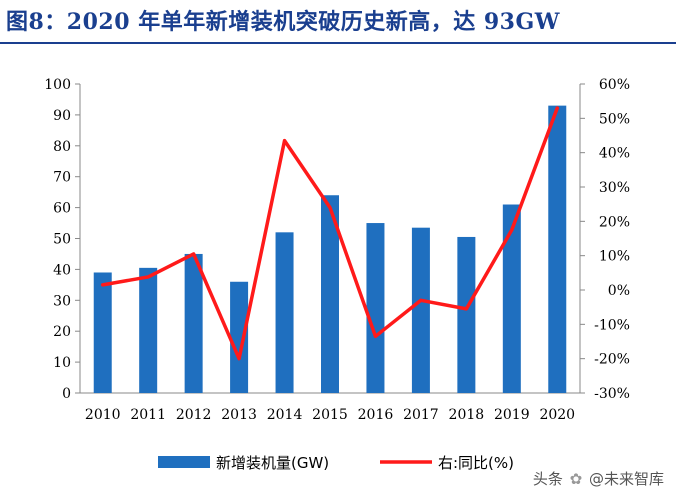  What do you see at coordinates (184, 462) in the screenshot?
I see `legend-bar-swatch` at bounding box center [184, 462].